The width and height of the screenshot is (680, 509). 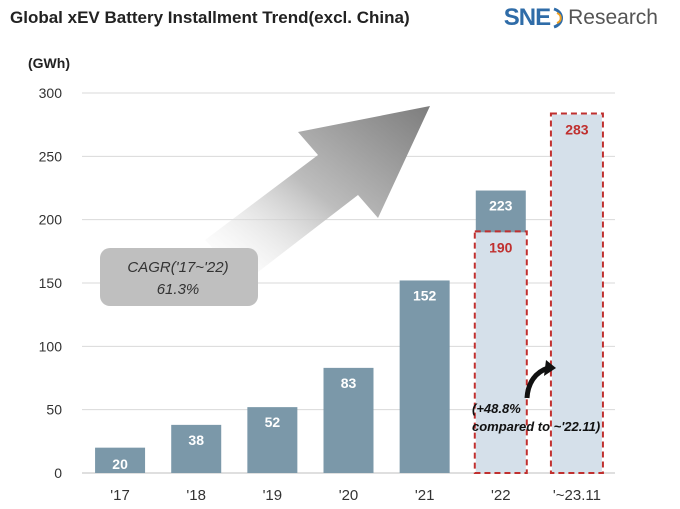 What do you see at coordinates (577, 130) in the screenshot?
I see `highlight-value-label: 283` at bounding box center [577, 130].